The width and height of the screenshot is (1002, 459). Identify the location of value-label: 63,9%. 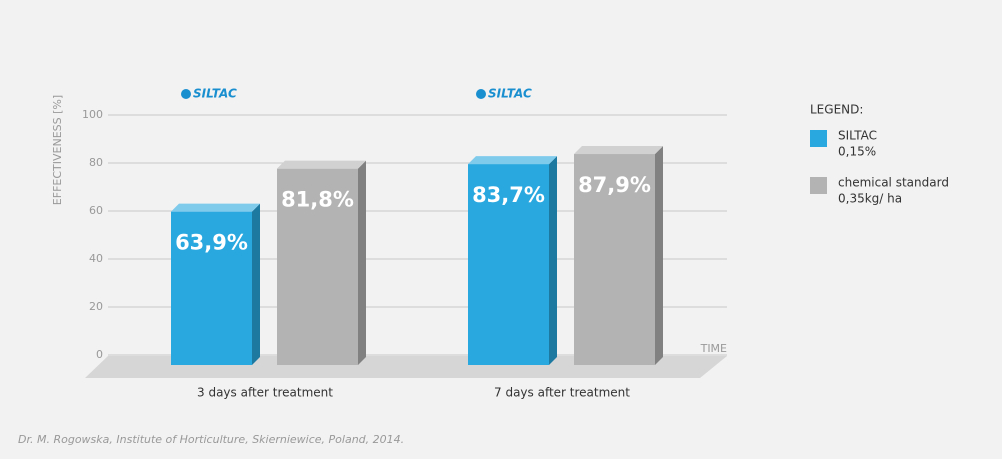
(211, 243).